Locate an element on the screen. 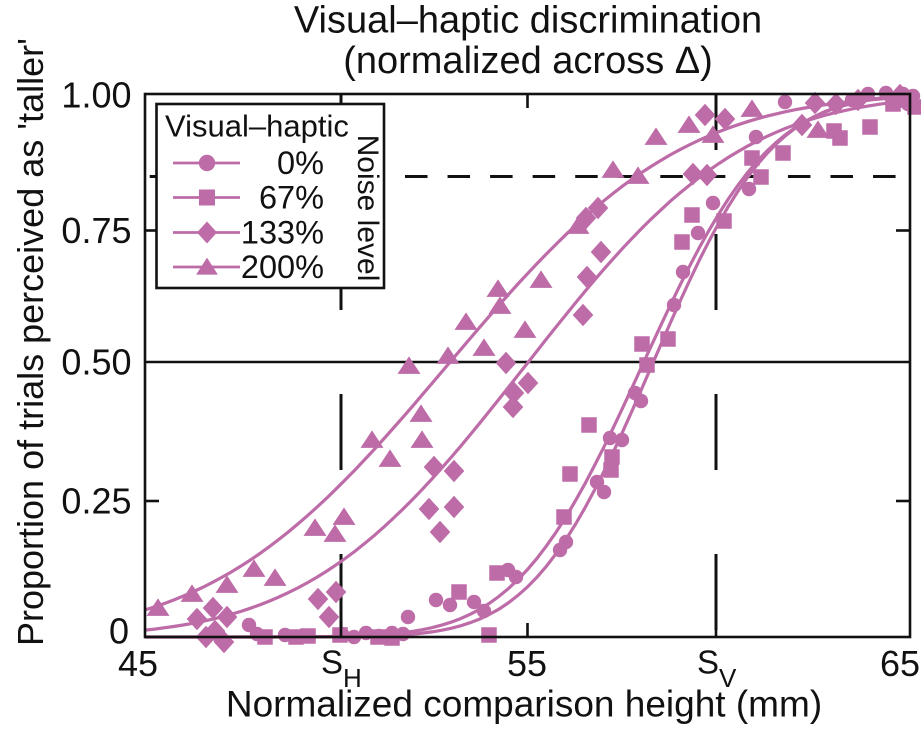  svg-text: 0.50 is located at coordinates (96, 362).